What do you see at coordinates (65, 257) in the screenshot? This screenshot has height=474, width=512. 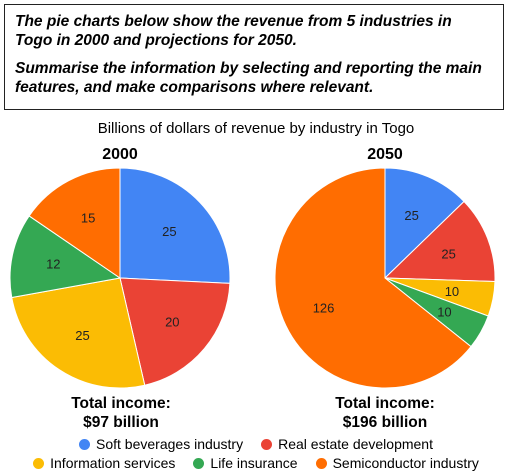 I see `pie-slice-2000-life-insurance` at bounding box center [65, 257].